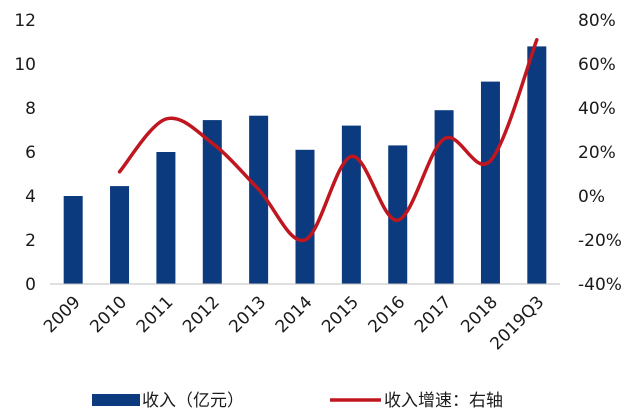 This screenshot has width=628, height=412. What do you see at coordinates (443, 401) in the screenshot?
I see `legend-label-growth: 收入增速：右轴` at bounding box center [443, 401].